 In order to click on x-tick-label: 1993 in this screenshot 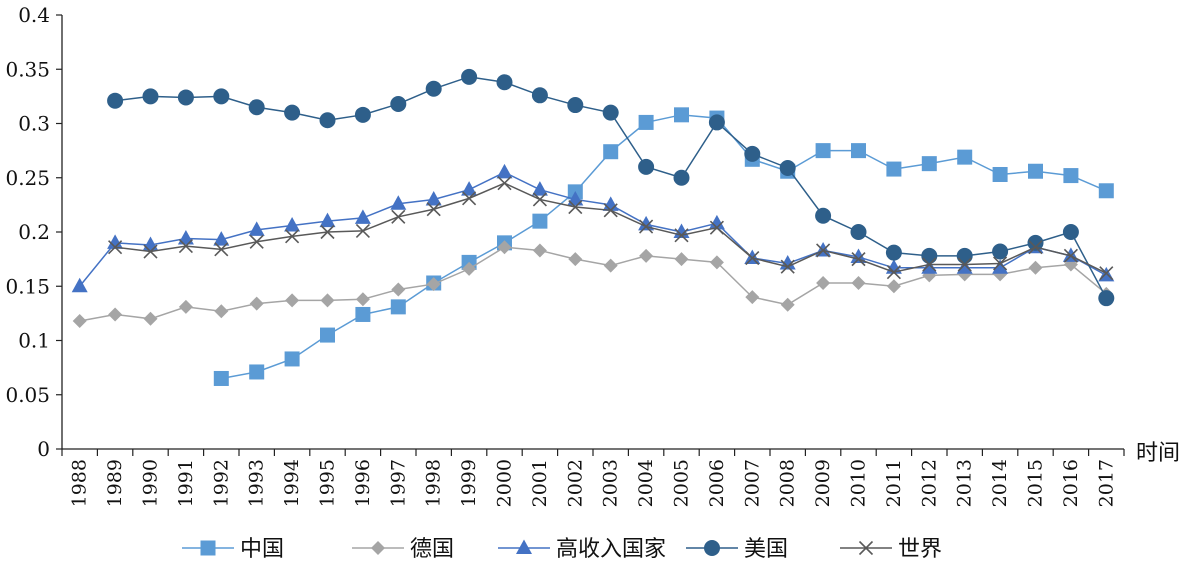, I will do `click(257, 483)`.